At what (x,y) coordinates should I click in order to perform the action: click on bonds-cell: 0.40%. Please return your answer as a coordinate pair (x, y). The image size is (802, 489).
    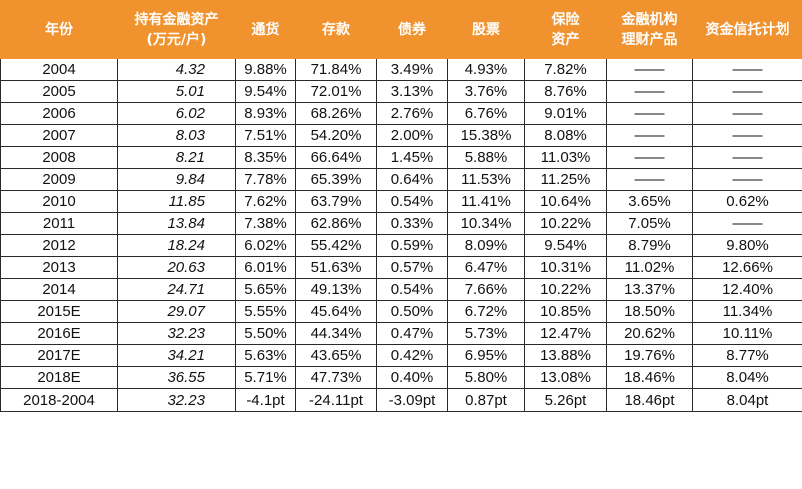
    Looking at the image, I should click on (412, 377).